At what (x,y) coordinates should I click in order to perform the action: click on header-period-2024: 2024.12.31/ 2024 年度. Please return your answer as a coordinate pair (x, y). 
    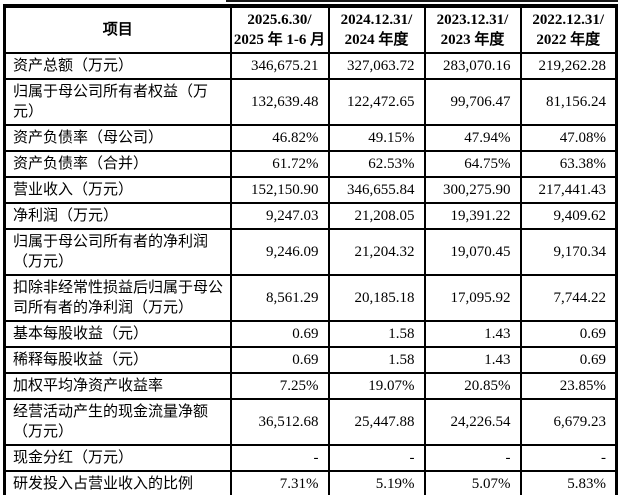
    Looking at the image, I should click on (376, 29).